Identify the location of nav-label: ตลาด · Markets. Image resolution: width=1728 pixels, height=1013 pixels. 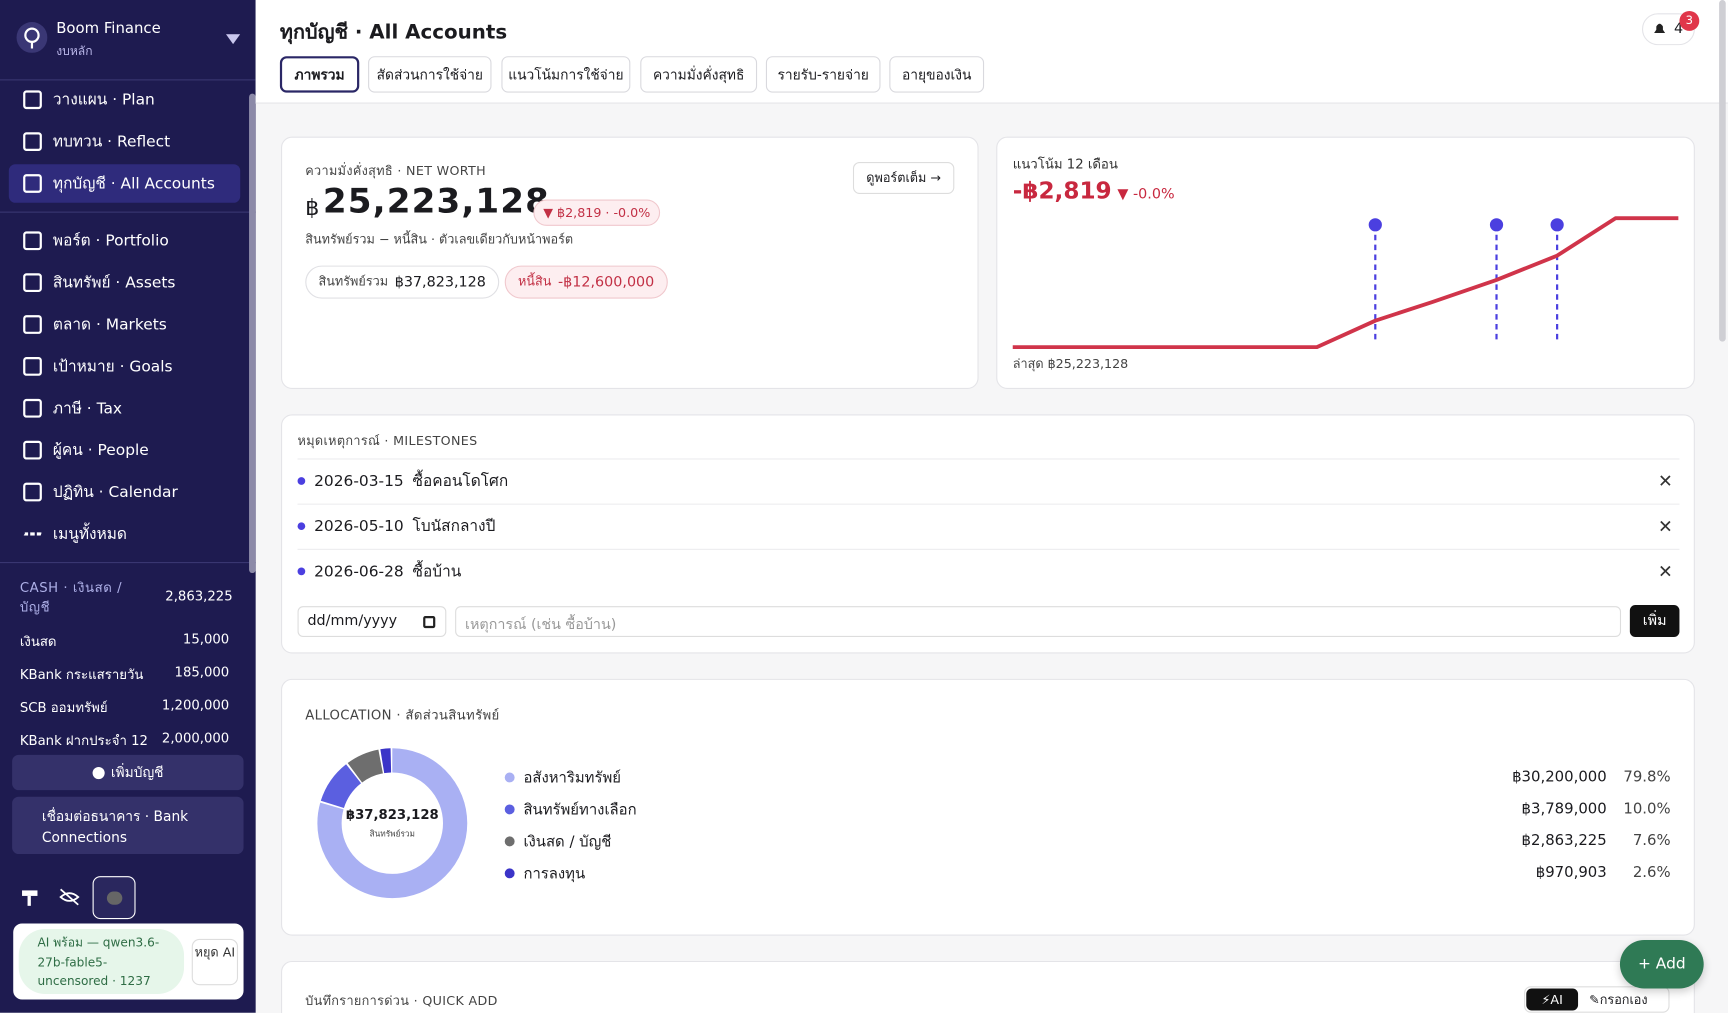
(109, 324).